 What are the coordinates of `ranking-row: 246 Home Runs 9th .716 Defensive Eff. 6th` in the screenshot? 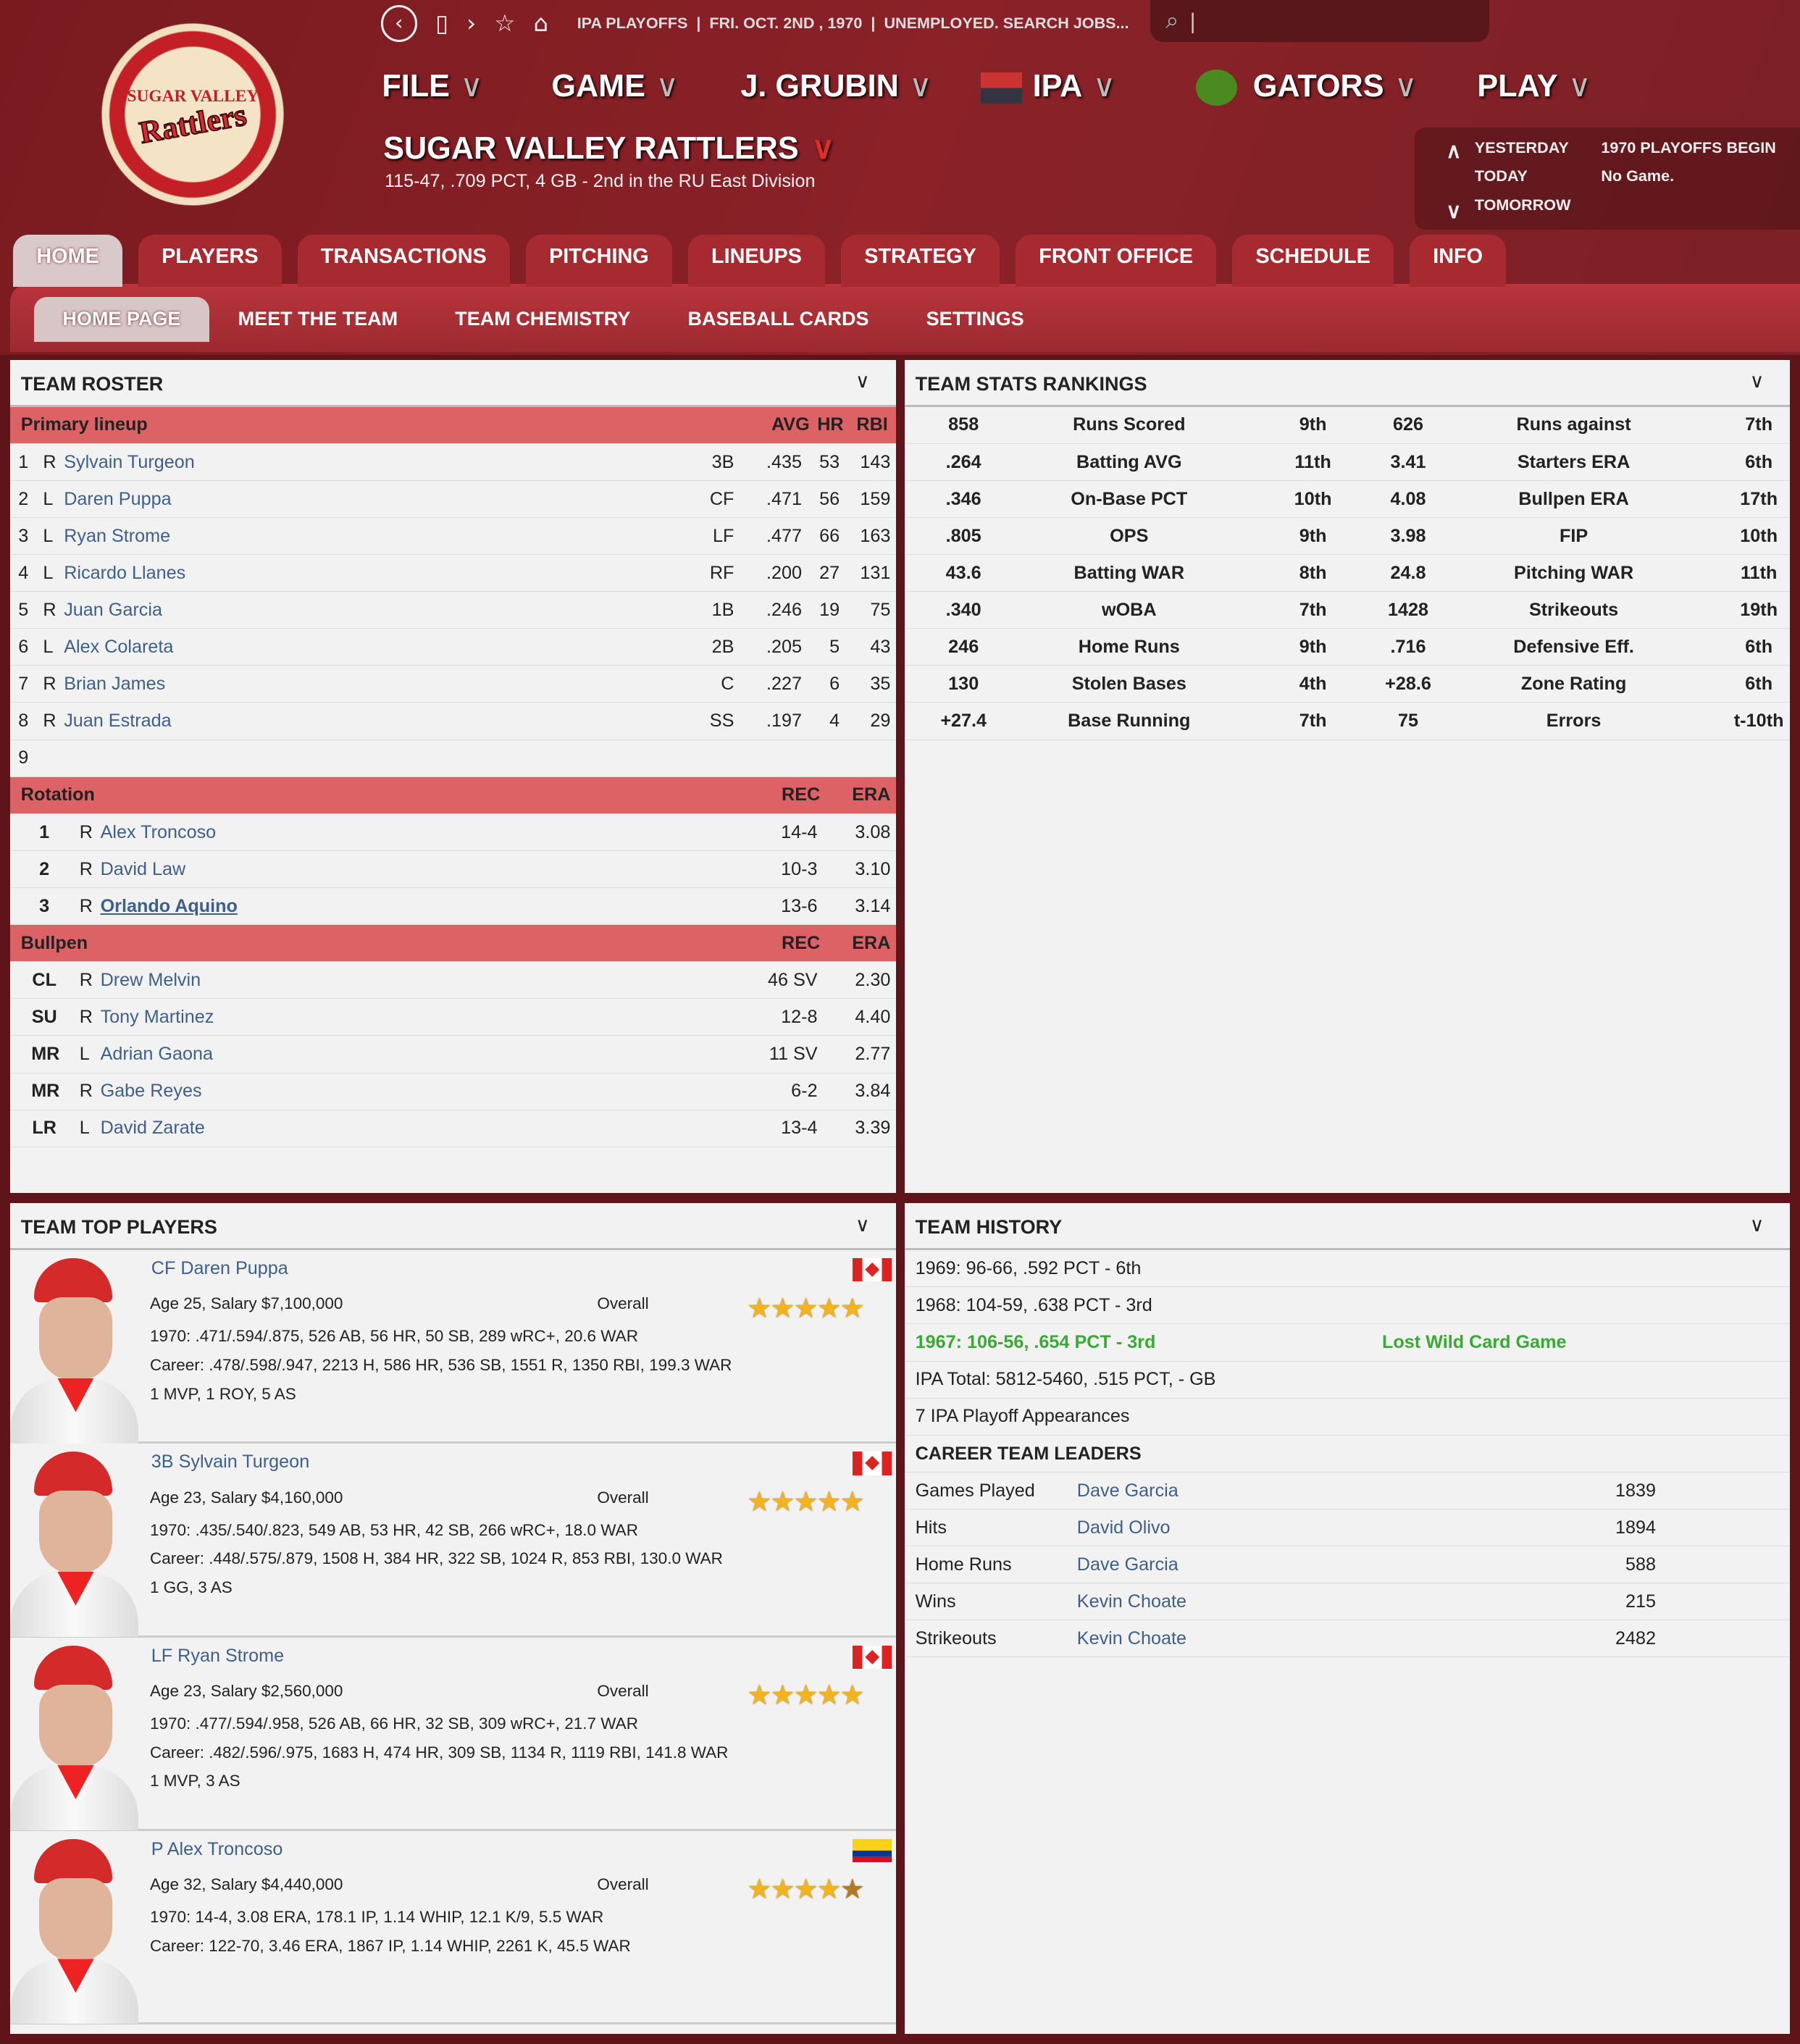 It's located at (1348, 647).